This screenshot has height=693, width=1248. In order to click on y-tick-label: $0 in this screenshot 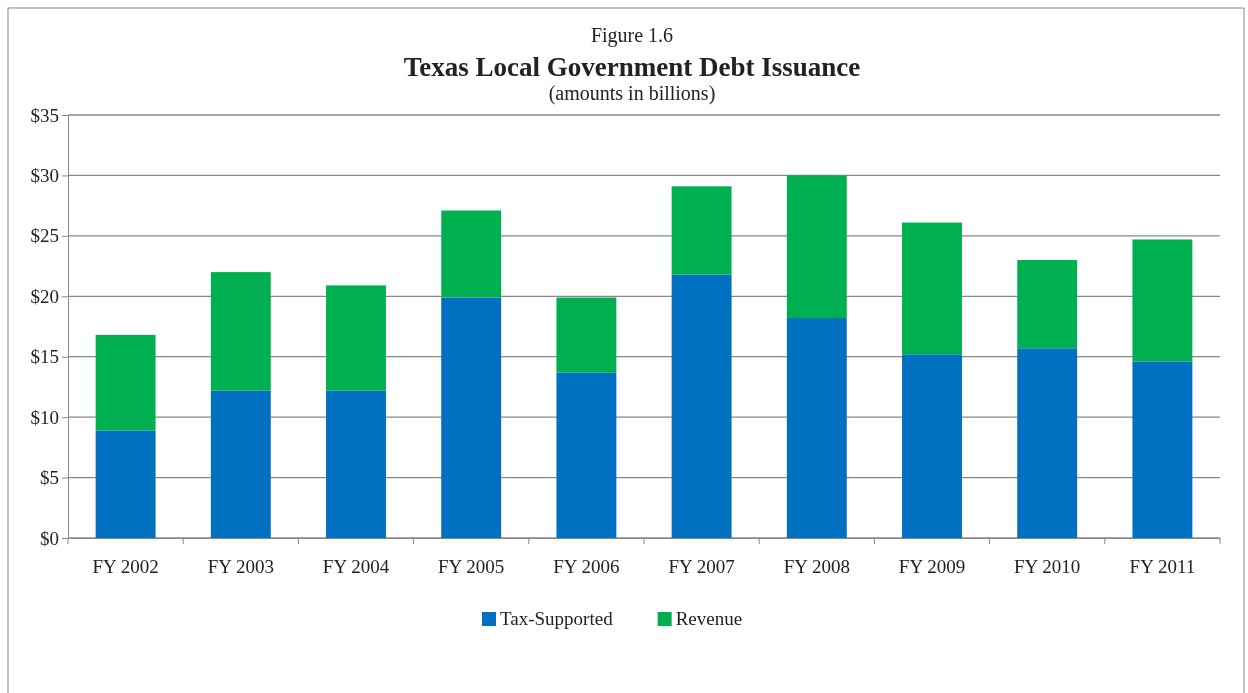, I will do `click(49, 538)`.